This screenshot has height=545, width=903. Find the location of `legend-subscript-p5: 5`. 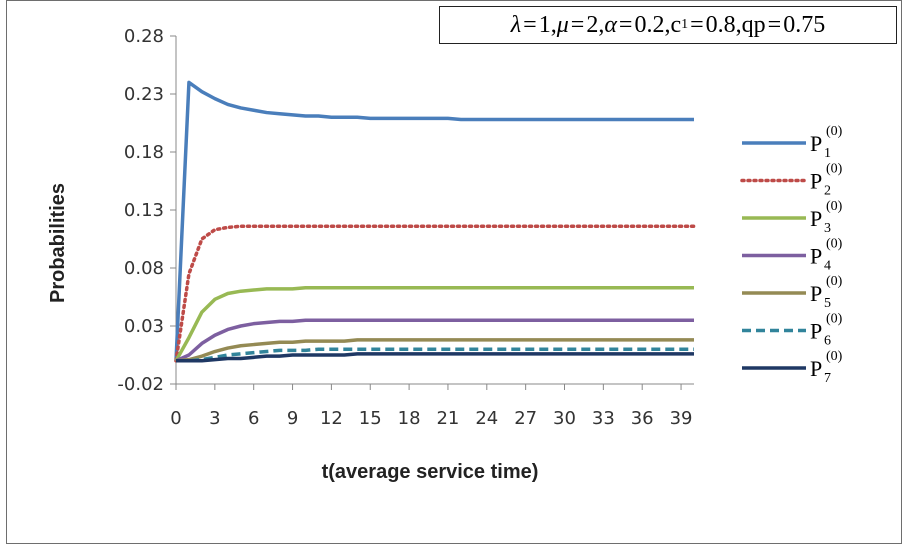

legend-subscript-p5: 5 is located at coordinates (827, 303).